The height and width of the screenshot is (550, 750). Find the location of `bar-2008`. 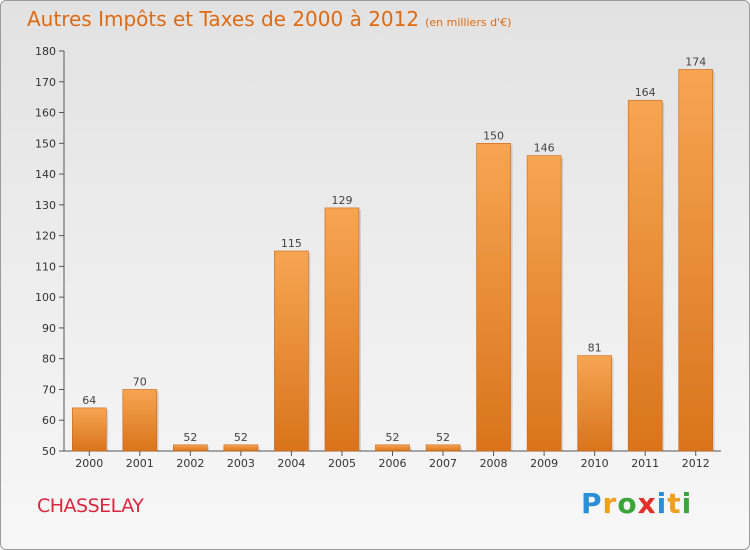

bar-2008 is located at coordinates (493, 297).